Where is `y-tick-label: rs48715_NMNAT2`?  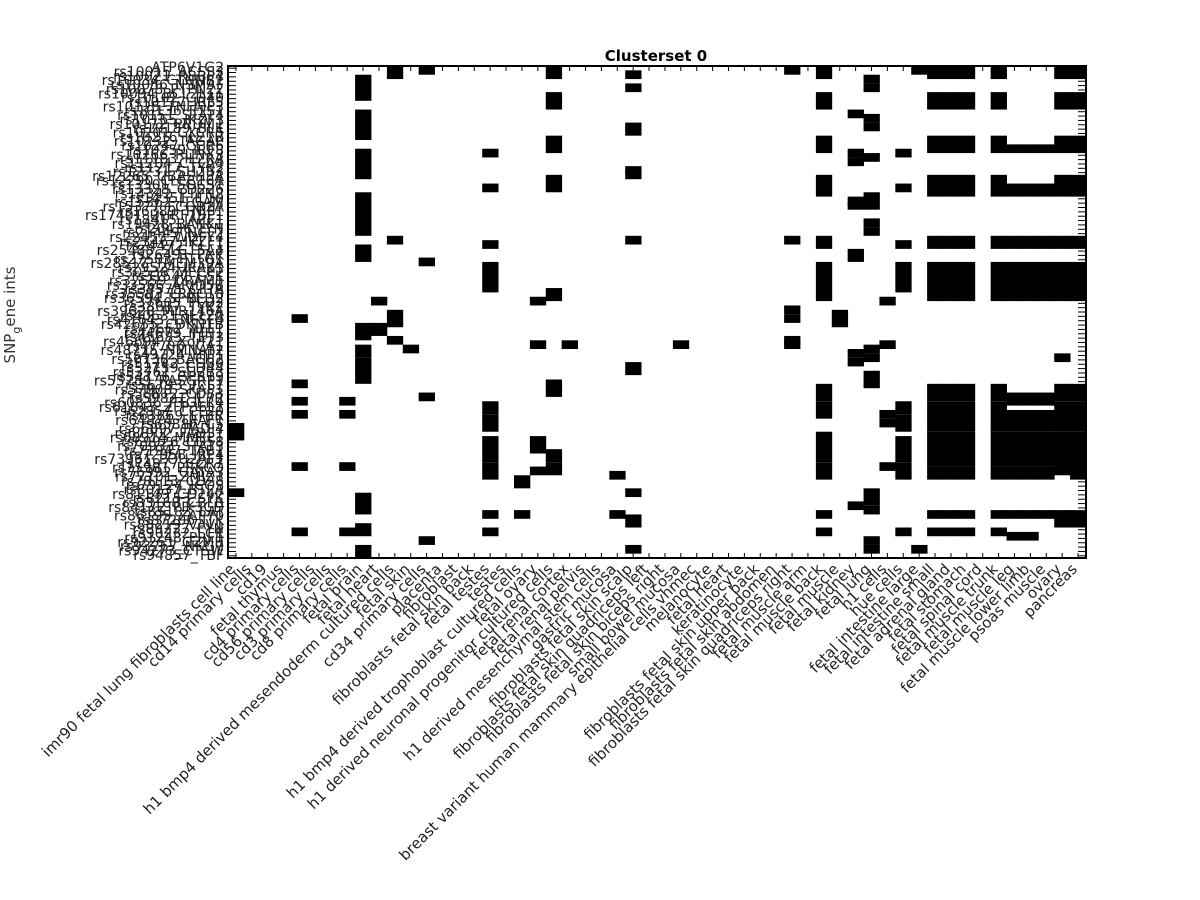 y-tick-label: rs48715_NMNAT2 is located at coordinates (162, 351).